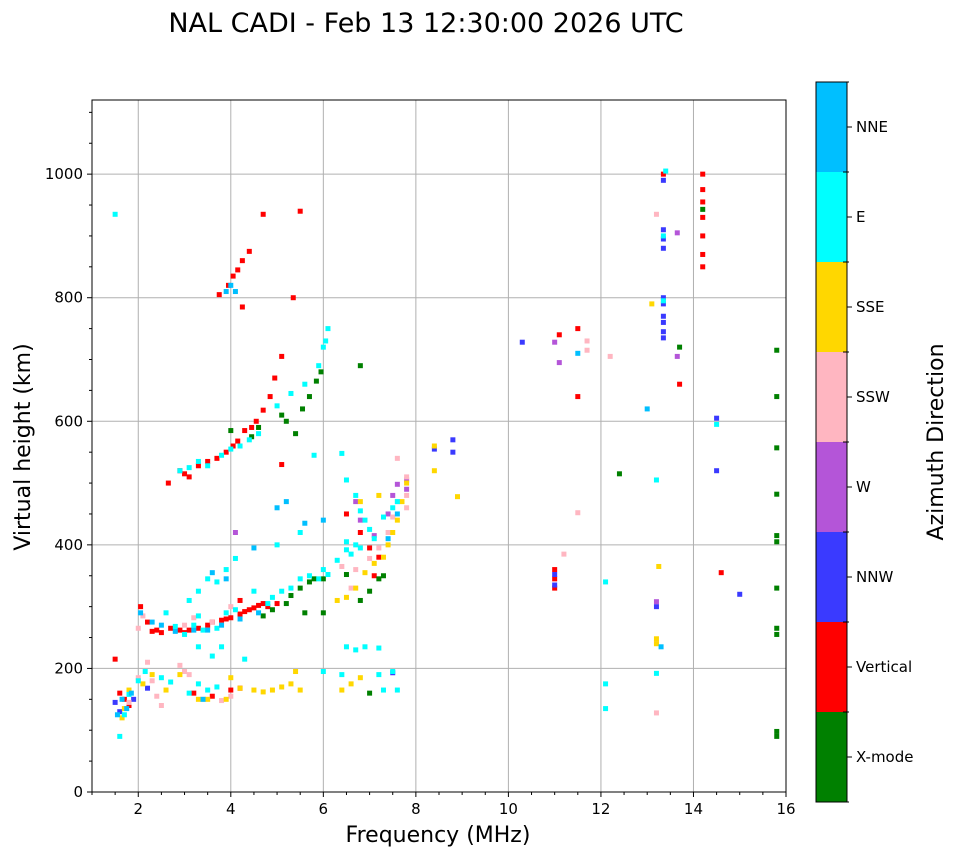 This screenshot has width=958, height=857. Describe the element at coordinates (23, 446) in the screenshot. I see `y-axis-label: Virtual height (km)` at that location.